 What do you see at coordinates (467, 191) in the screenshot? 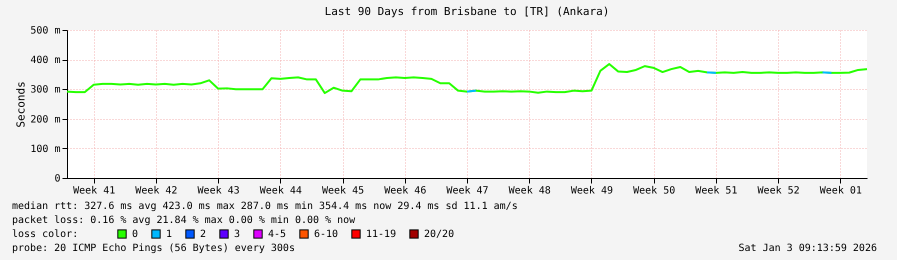
I see `x-tick-label: Week 47` at bounding box center [467, 191].